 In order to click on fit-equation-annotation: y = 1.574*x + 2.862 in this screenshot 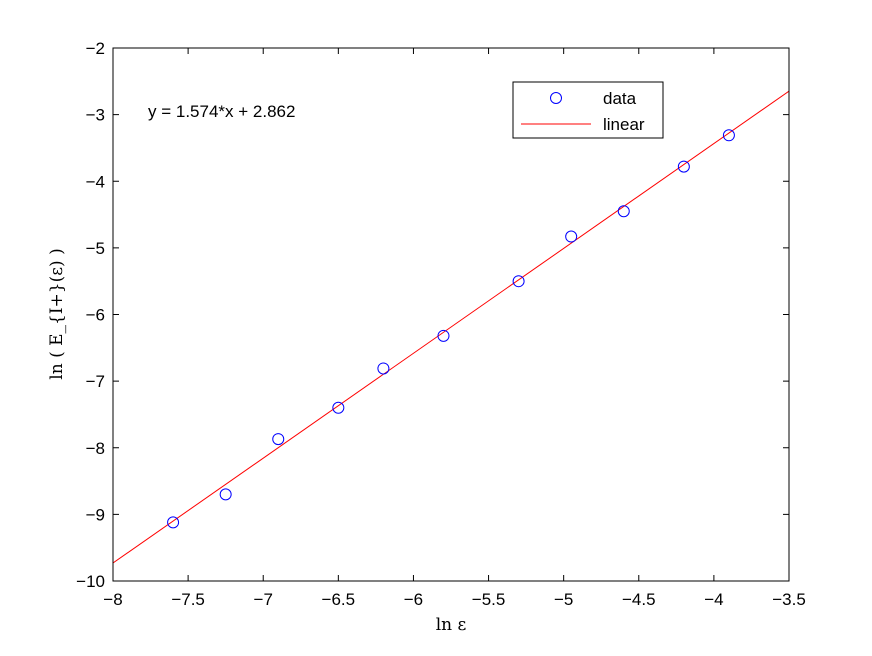, I will do `click(221, 111)`.